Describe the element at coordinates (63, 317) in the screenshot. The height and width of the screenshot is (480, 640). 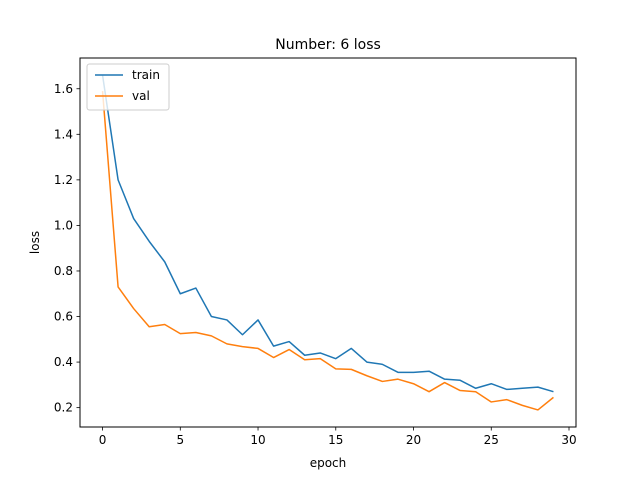
I see `y-tick-label: 0.6` at that location.